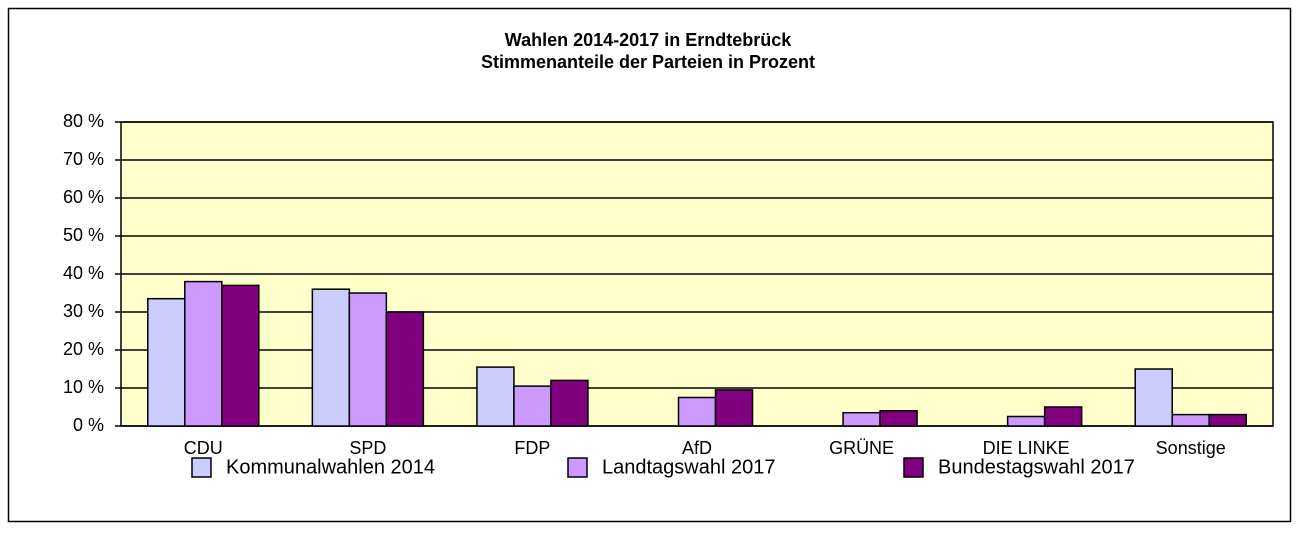  Describe the element at coordinates (203, 448) in the screenshot. I see `x-tick-label: CDU` at that location.